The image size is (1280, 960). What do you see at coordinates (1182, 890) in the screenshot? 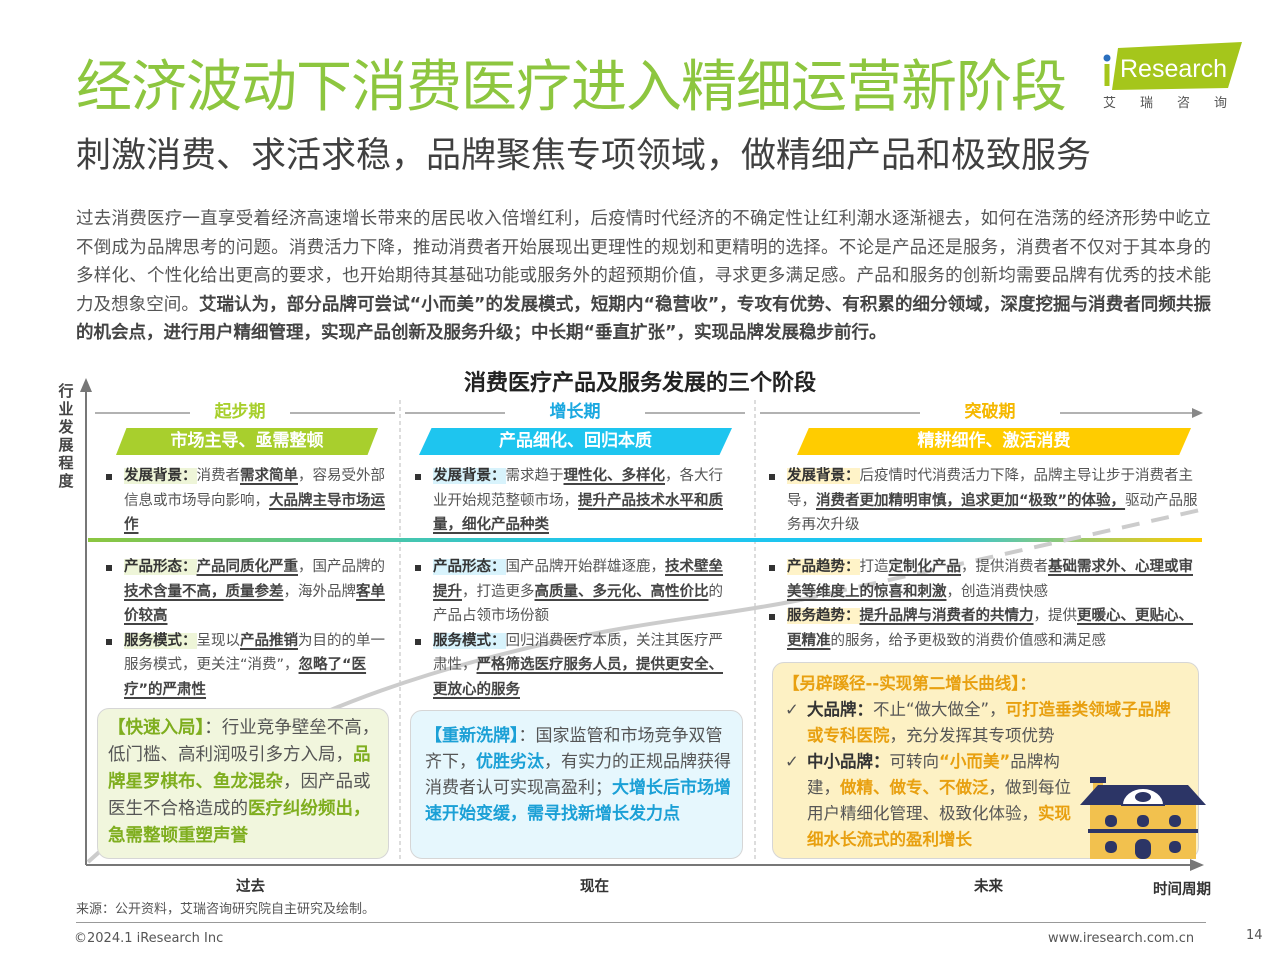
I see `x-axis-label: 时间周期` at bounding box center [1182, 890].